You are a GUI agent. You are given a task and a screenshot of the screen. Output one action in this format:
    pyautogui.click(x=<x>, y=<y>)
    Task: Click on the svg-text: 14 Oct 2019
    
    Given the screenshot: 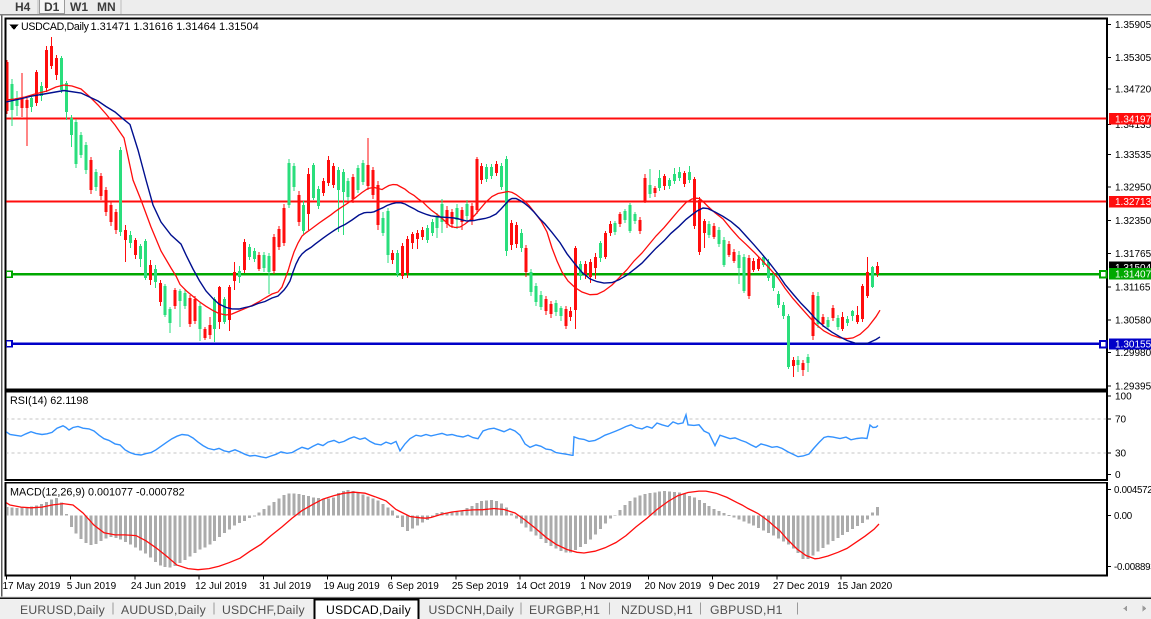 What is the action you would take?
    pyautogui.click(x=543, y=586)
    